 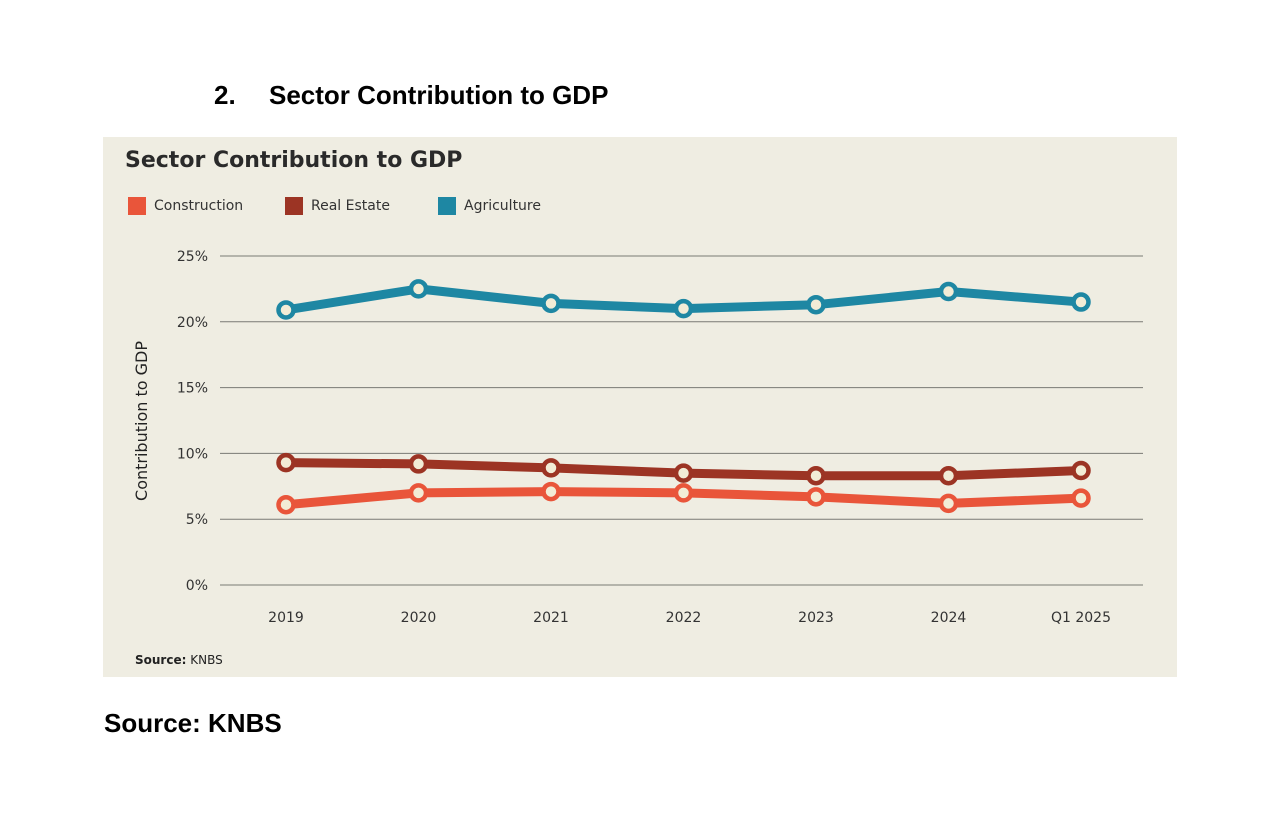 What do you see at coordinates (816, 618) in the screenshot?
I see `x-tick-label: 2023` at bounding box center [816, 618].